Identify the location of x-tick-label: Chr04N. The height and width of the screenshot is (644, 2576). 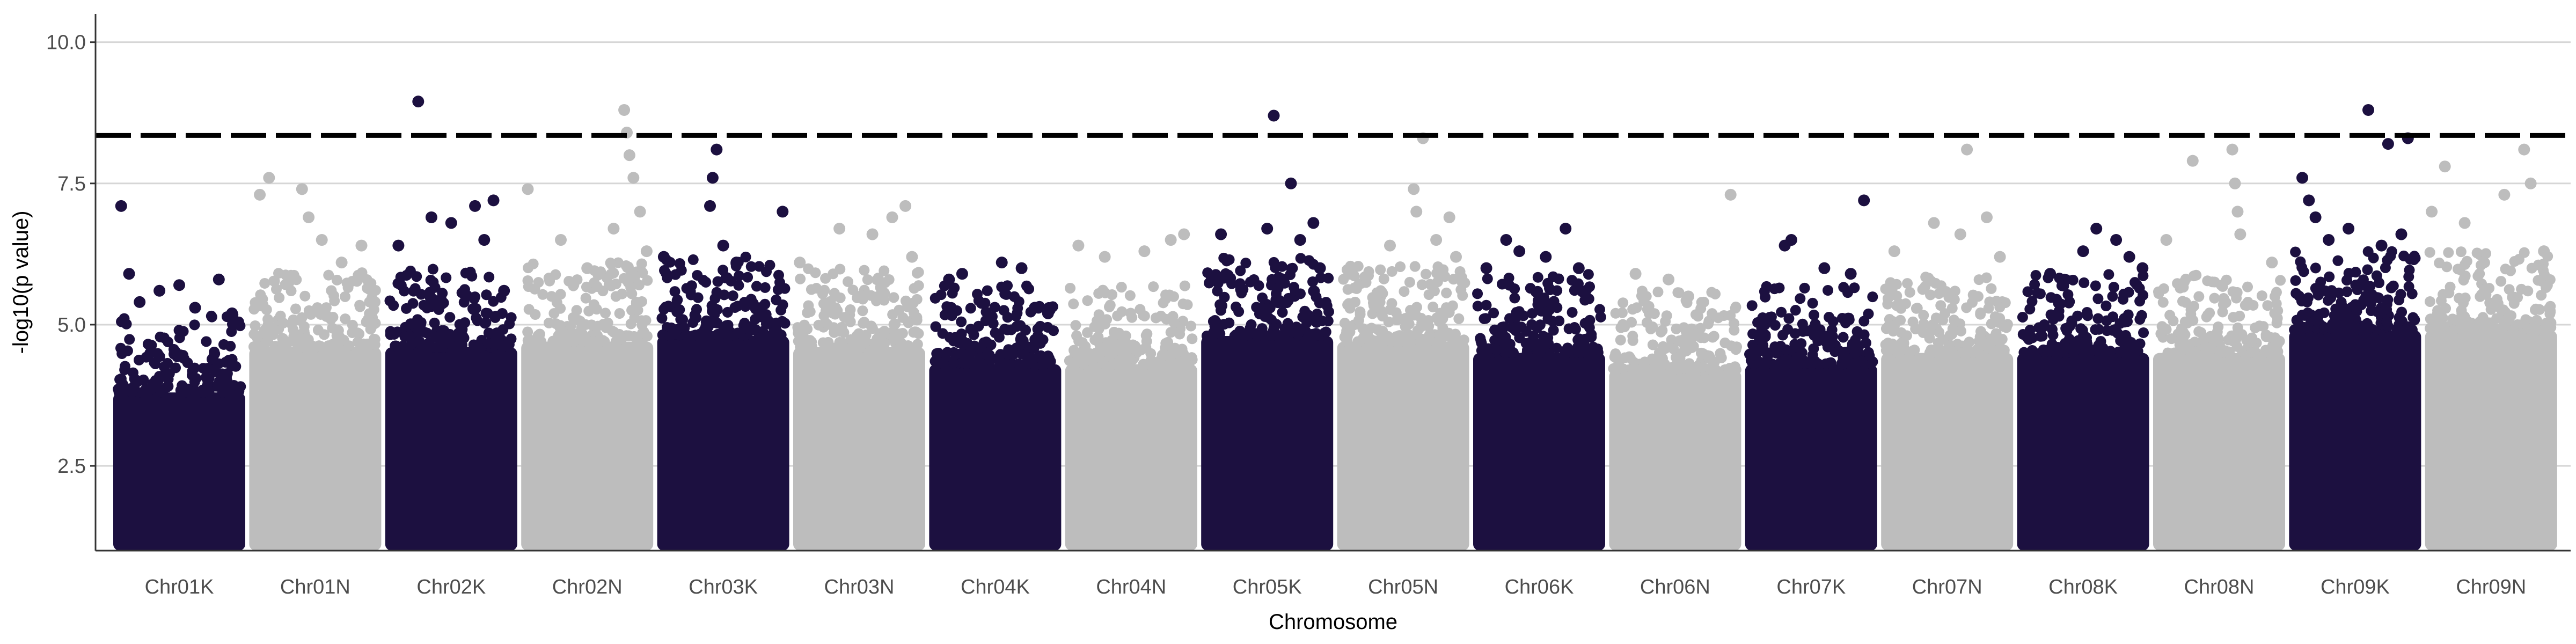
(1131, 587).